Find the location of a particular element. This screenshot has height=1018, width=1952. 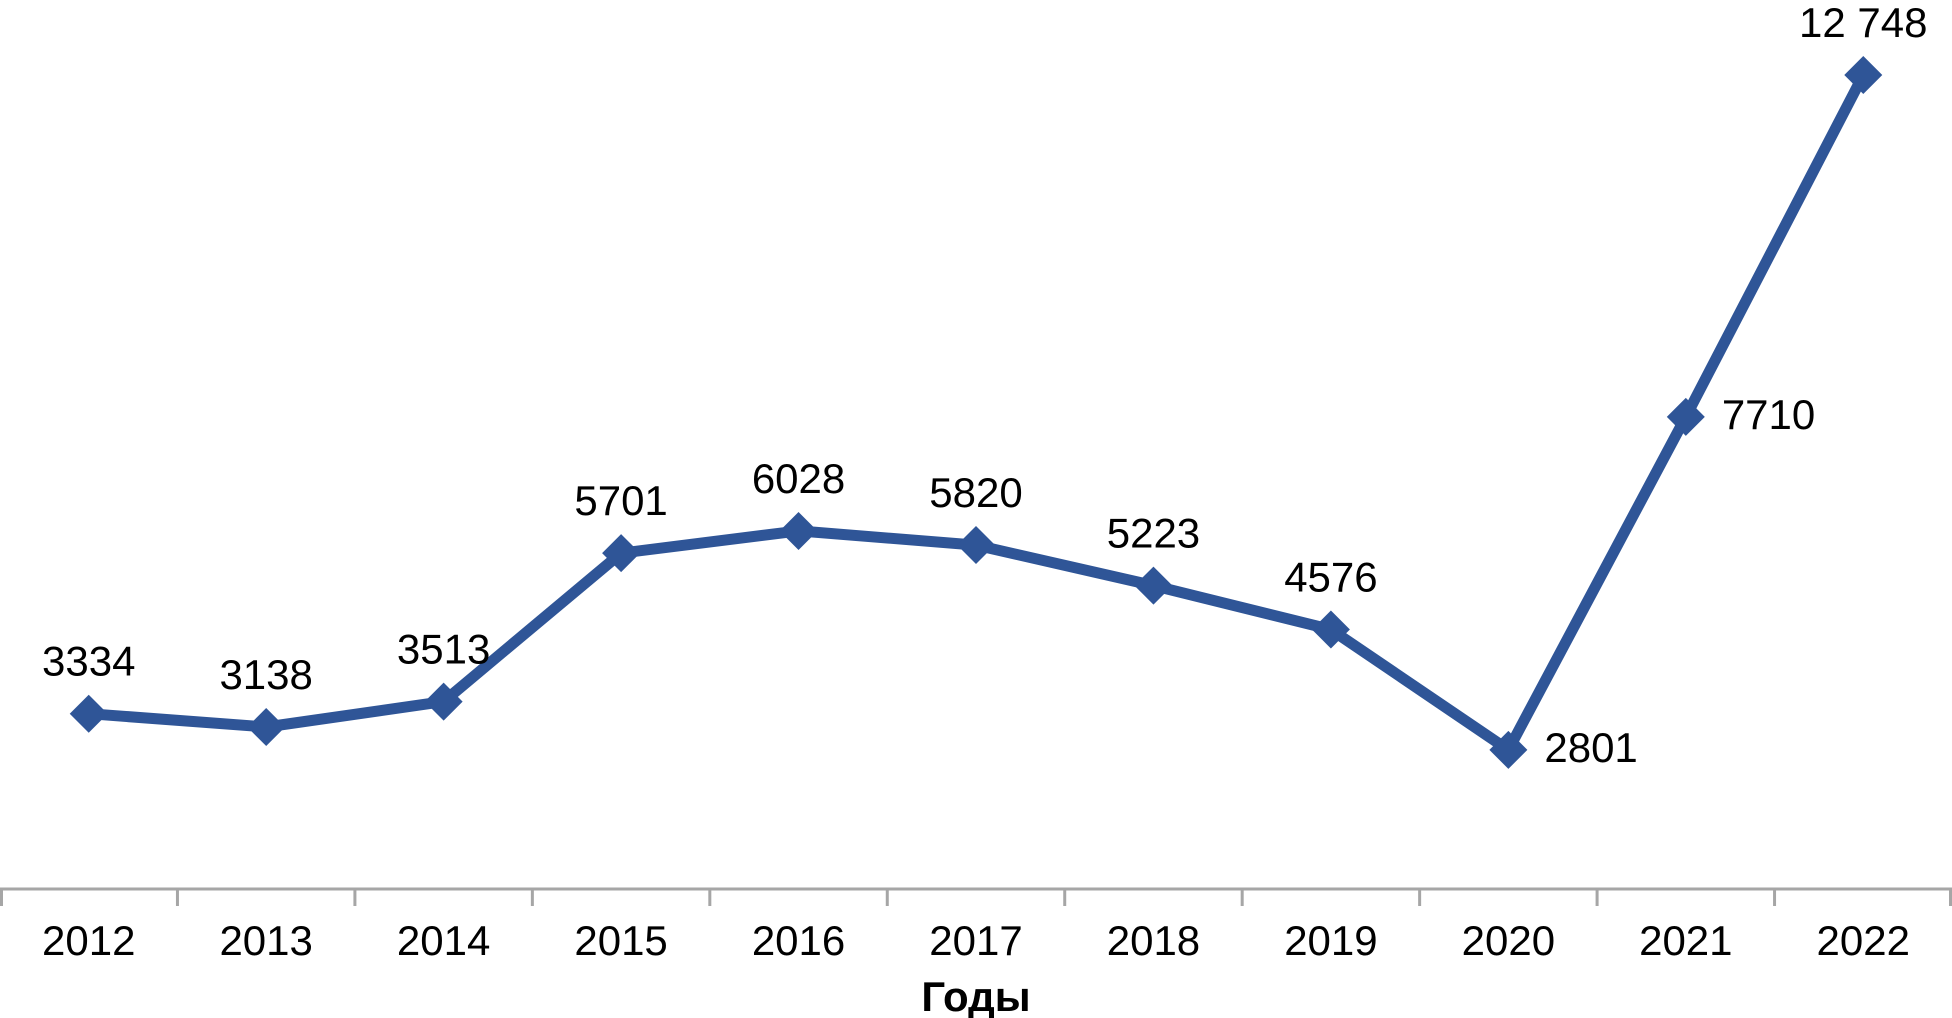

x-axis-tick-label: 2016 is located at coordinates (798, 940).